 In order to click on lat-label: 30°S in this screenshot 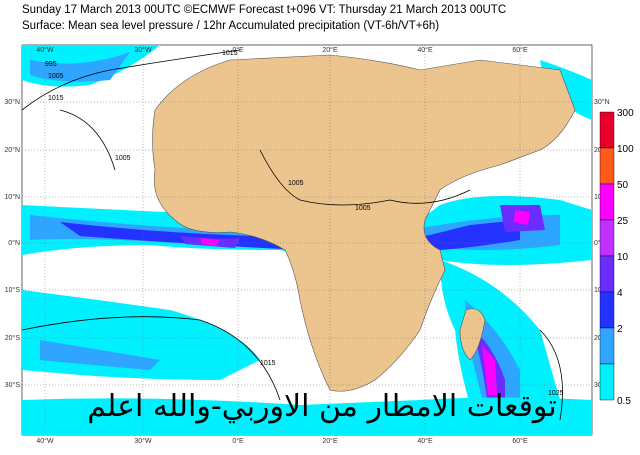, I will do `click(13, 385)`.